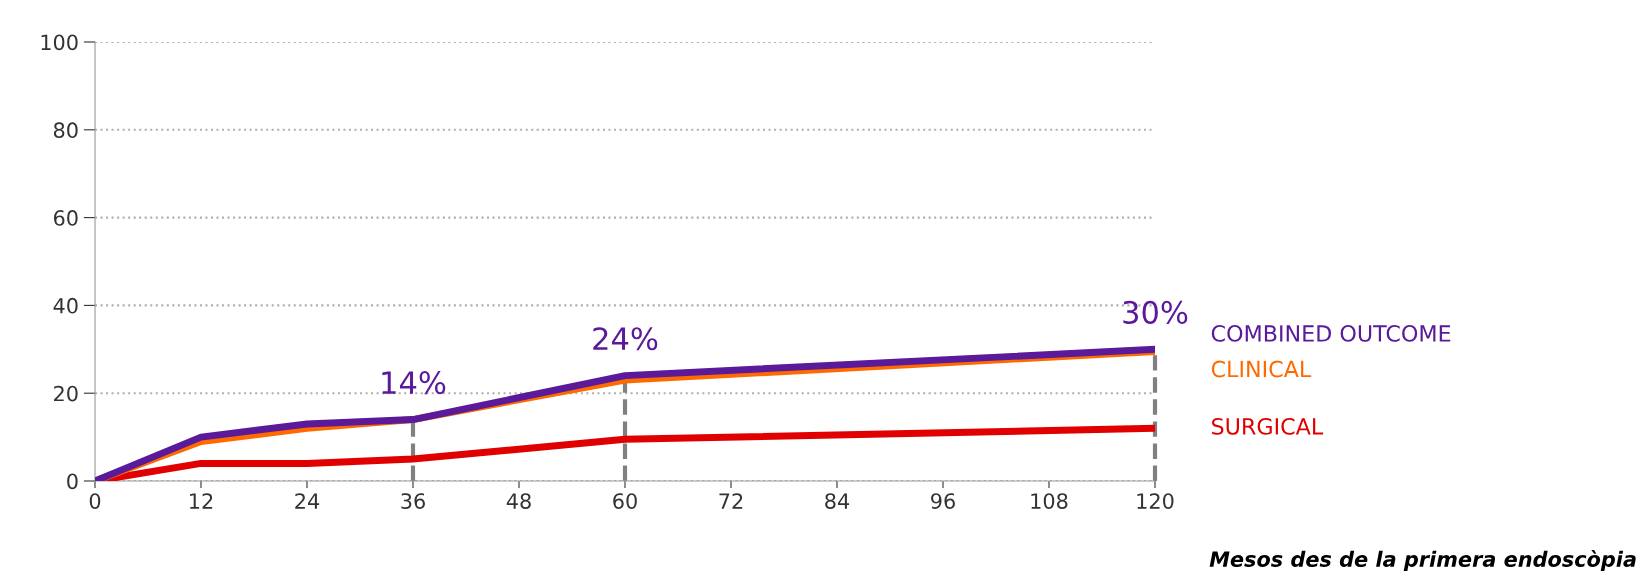 This screenshot has width=1645, height=575. Describe the element at coordinates (65, 218) in the screenshot. I see `y-tick-label: 60` at that location.